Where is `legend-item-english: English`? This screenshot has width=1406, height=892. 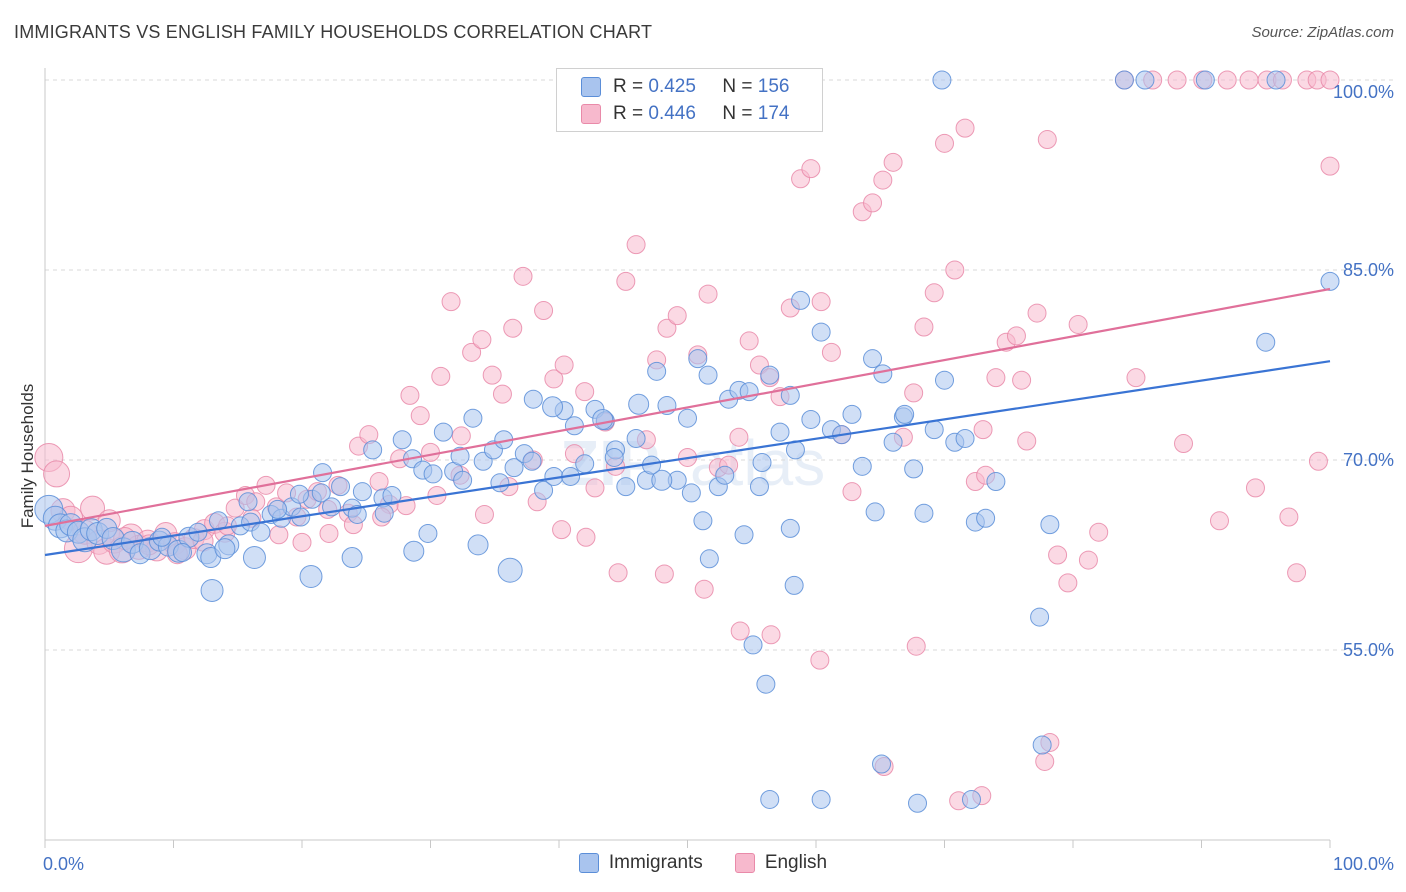
legend-item-english: English is located at coordinates (780, 863).